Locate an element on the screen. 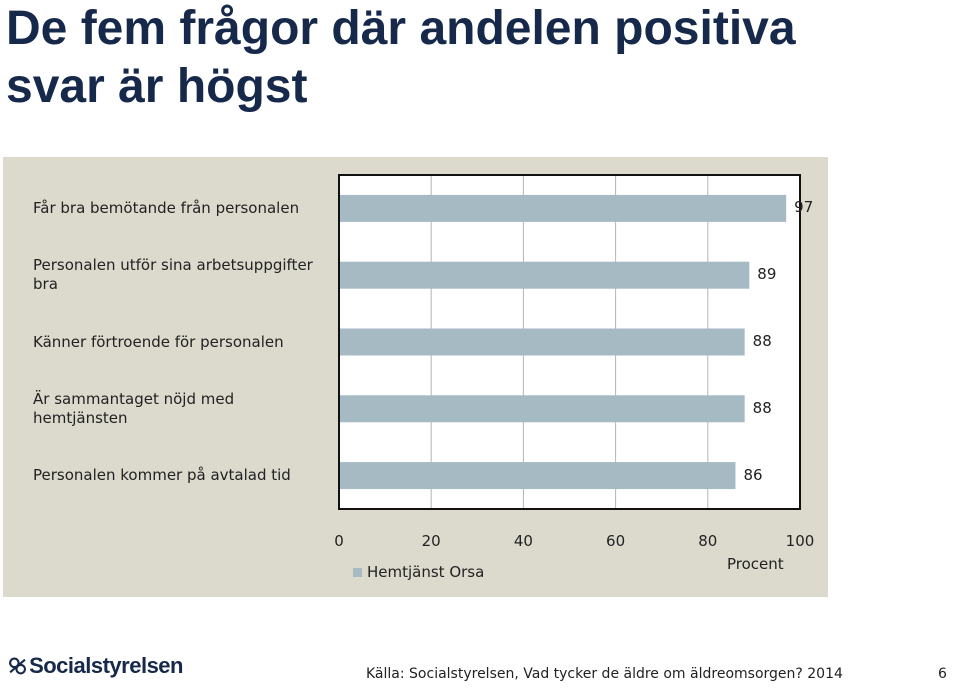 Image resolution: width=959 pixels, height=688 pixels. legend: Hemtjänst Orsa is located at coordinates (418, 572).